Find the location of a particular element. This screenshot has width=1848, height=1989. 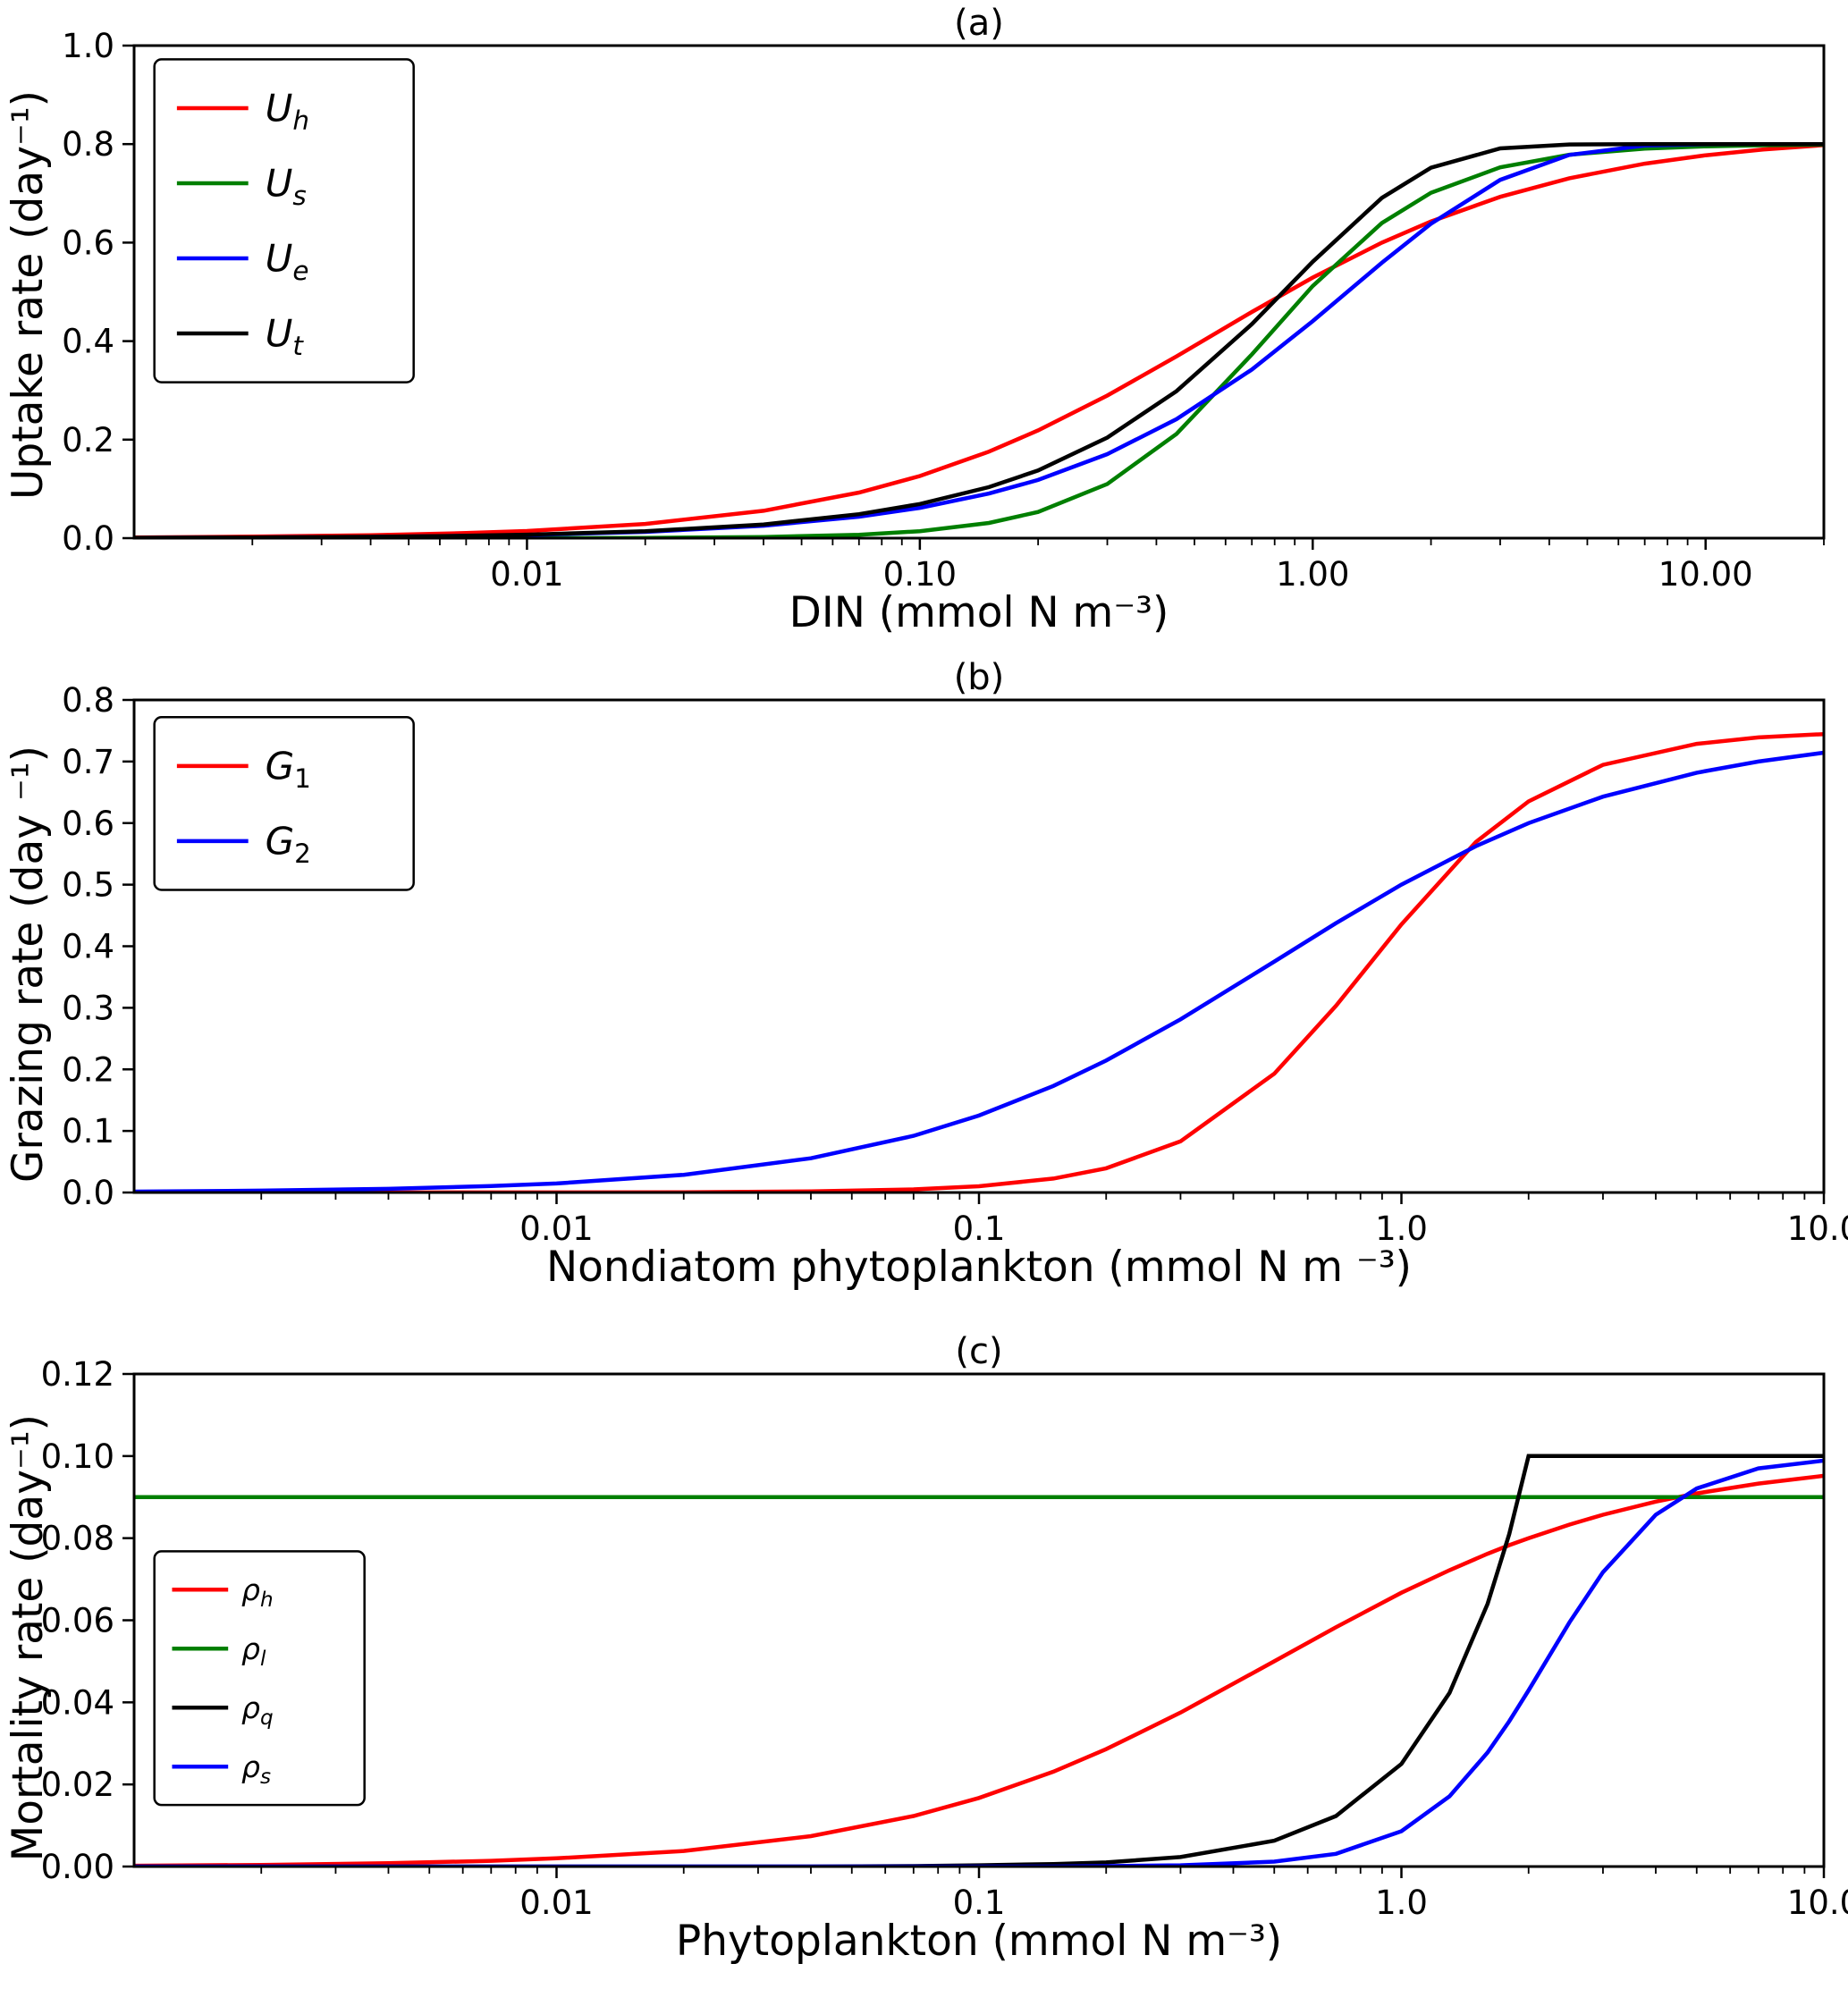

legend: G1 G2 is located at coordinates (284, 804).